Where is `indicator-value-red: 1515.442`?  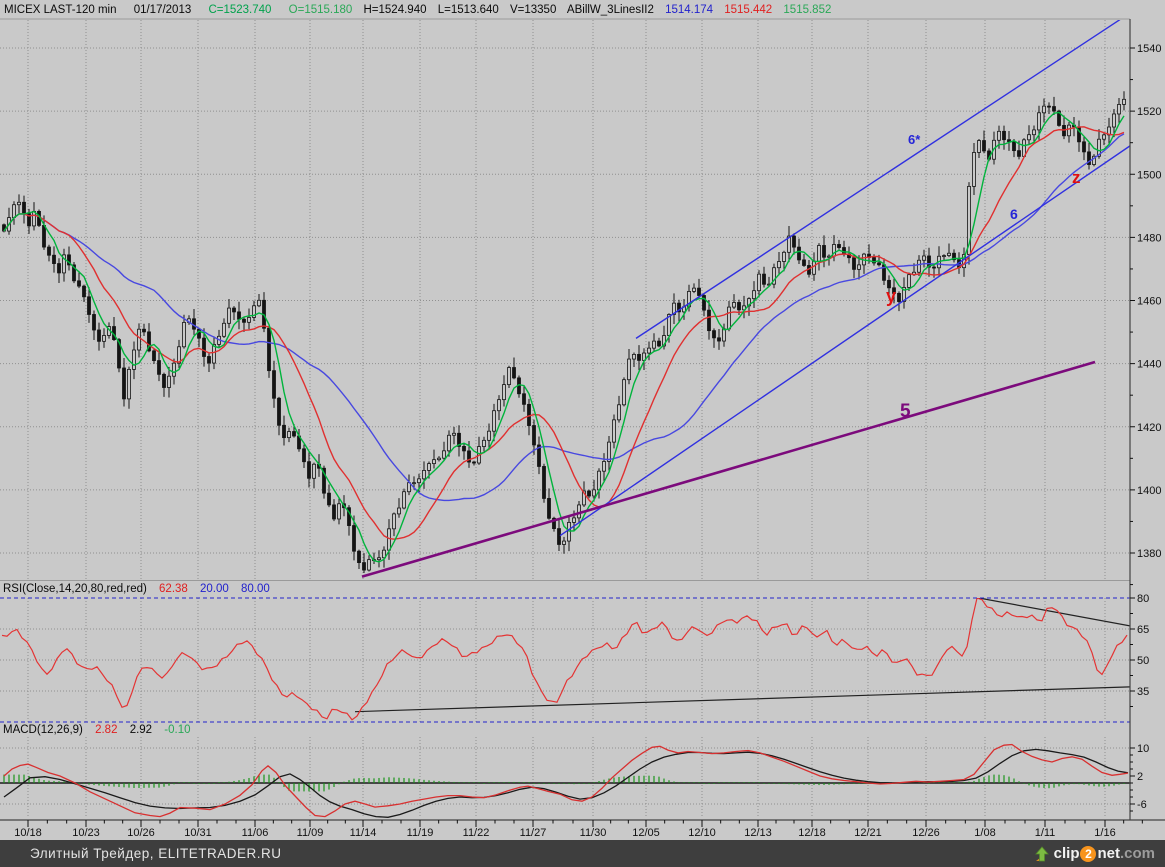 indicator-value-red: 1515.442 is located at coordinates (748, 10).